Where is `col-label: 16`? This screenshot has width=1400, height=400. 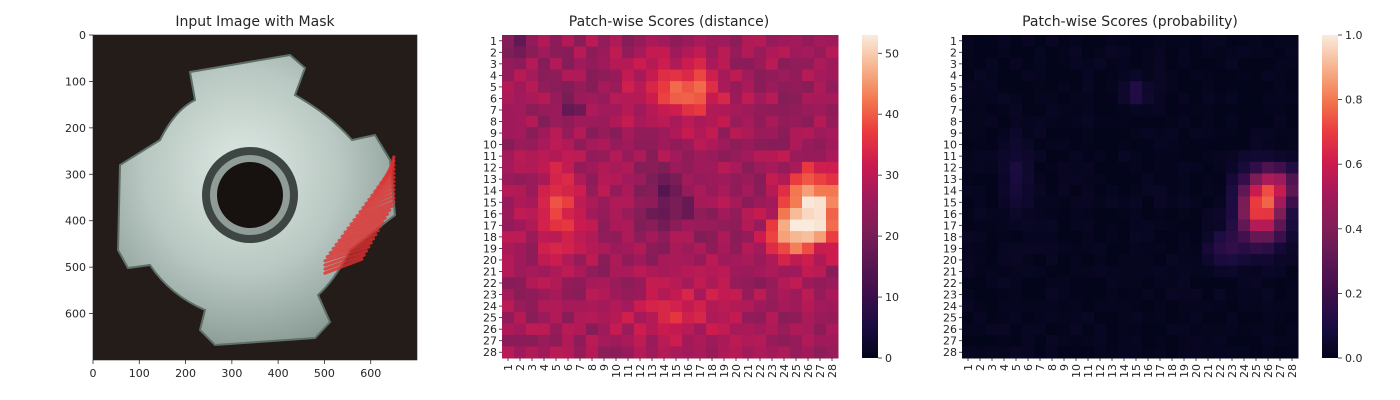 col-label: 16 is located at coordinates (1148, 371).